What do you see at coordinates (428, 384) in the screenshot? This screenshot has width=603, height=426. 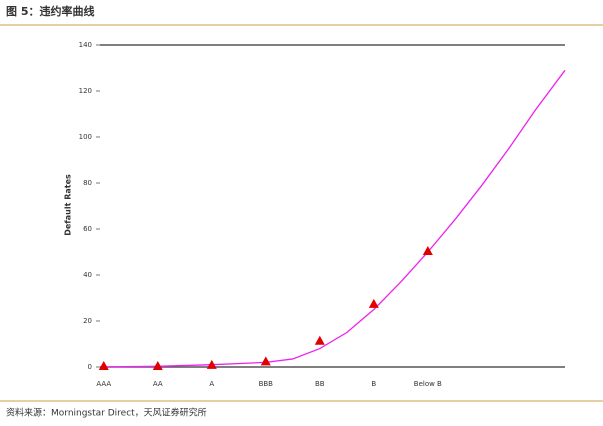 I see `x-tick-label: Below B` at bounding box center [428, 384].